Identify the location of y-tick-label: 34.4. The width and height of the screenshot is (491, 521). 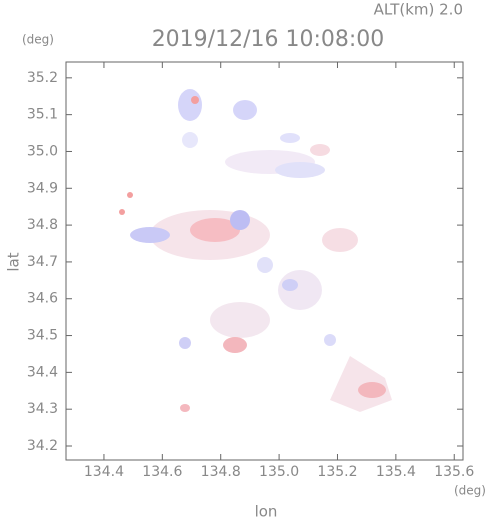
(42, 372).